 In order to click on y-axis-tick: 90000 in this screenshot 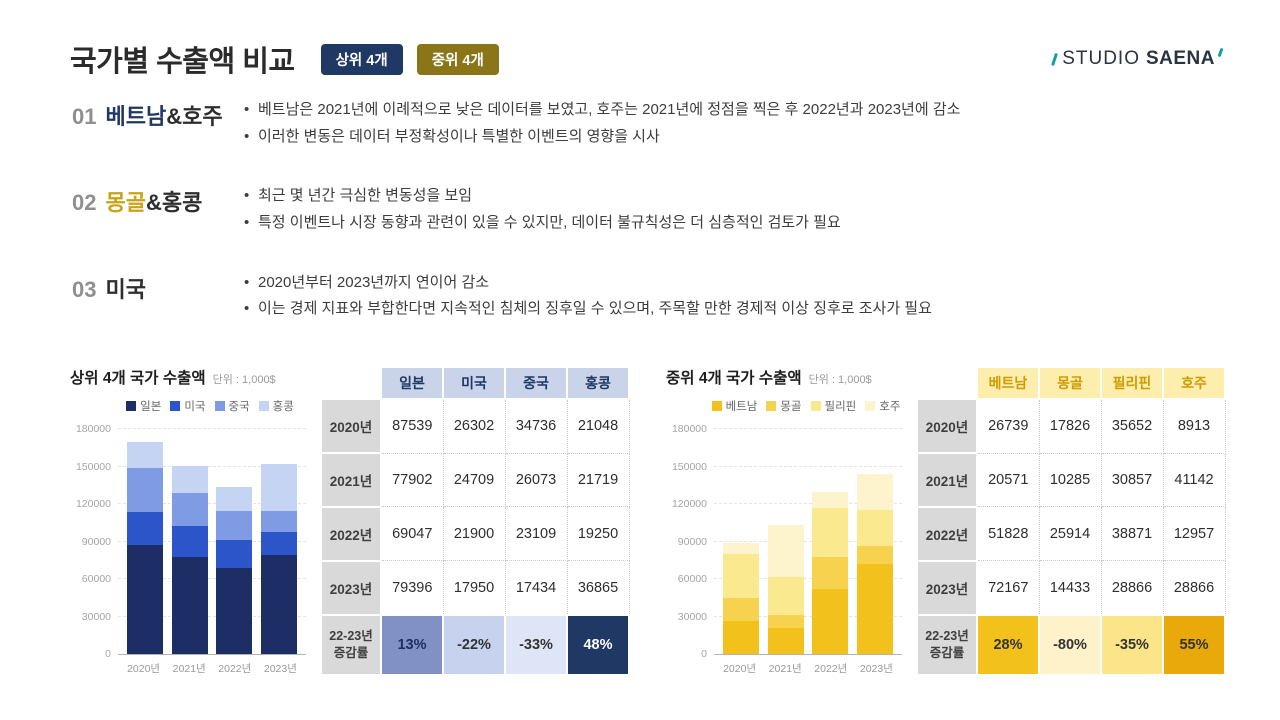, I will do `click(96, 541)`.